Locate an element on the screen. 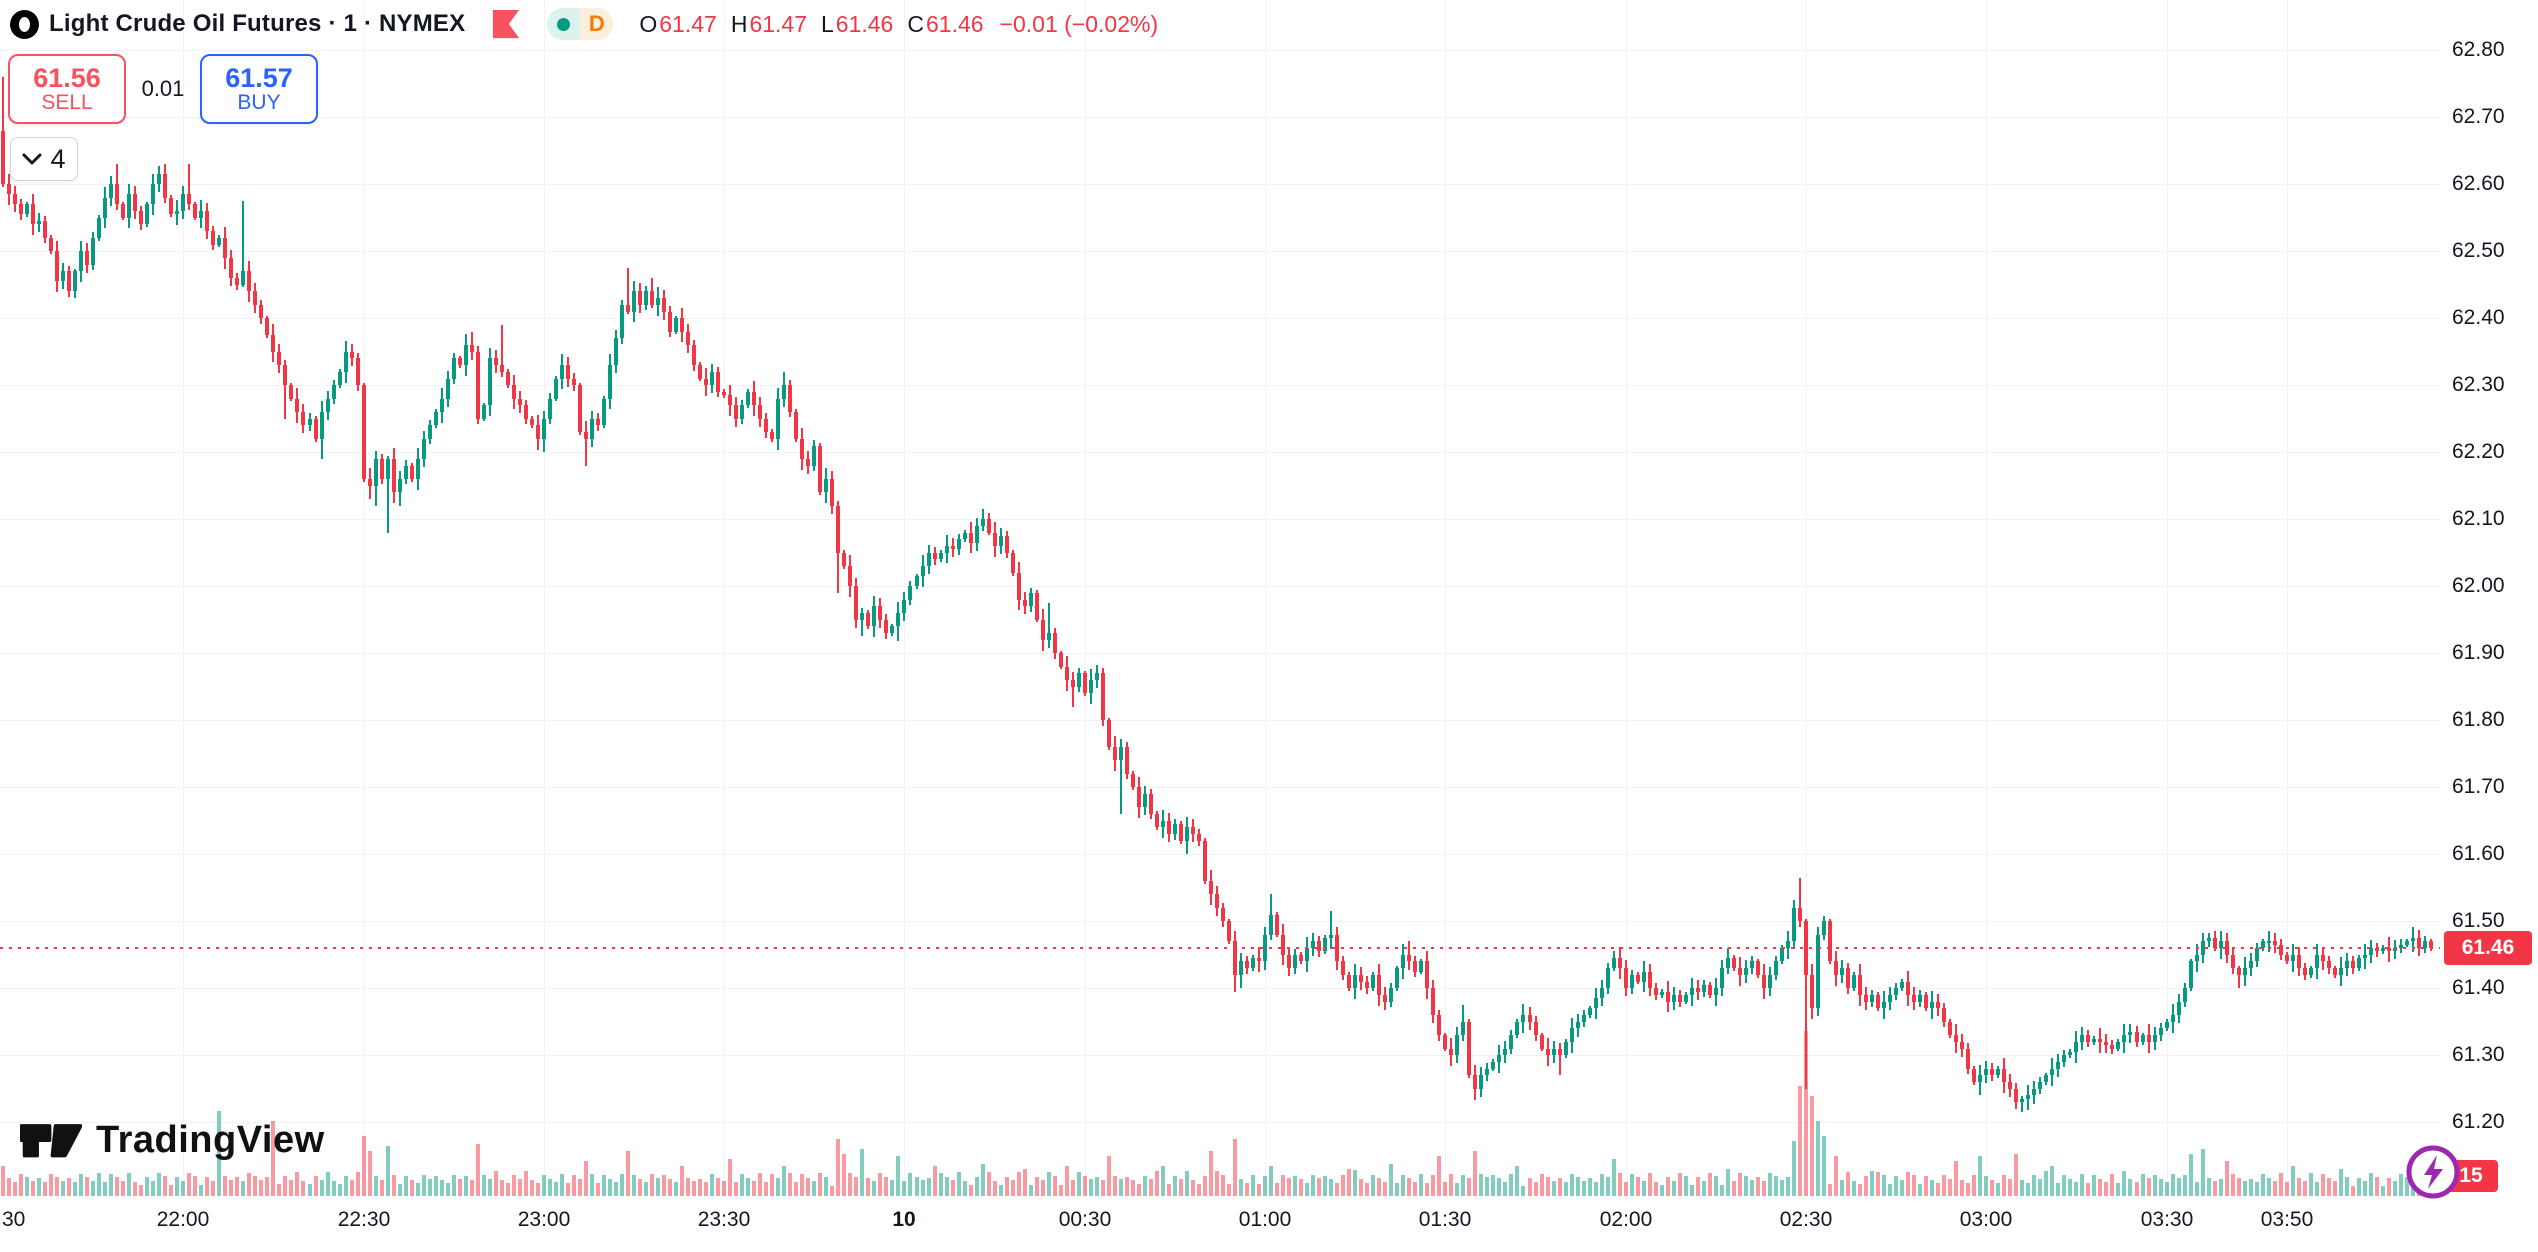  market-open-dot-icon is located at coordinates (564, 24).